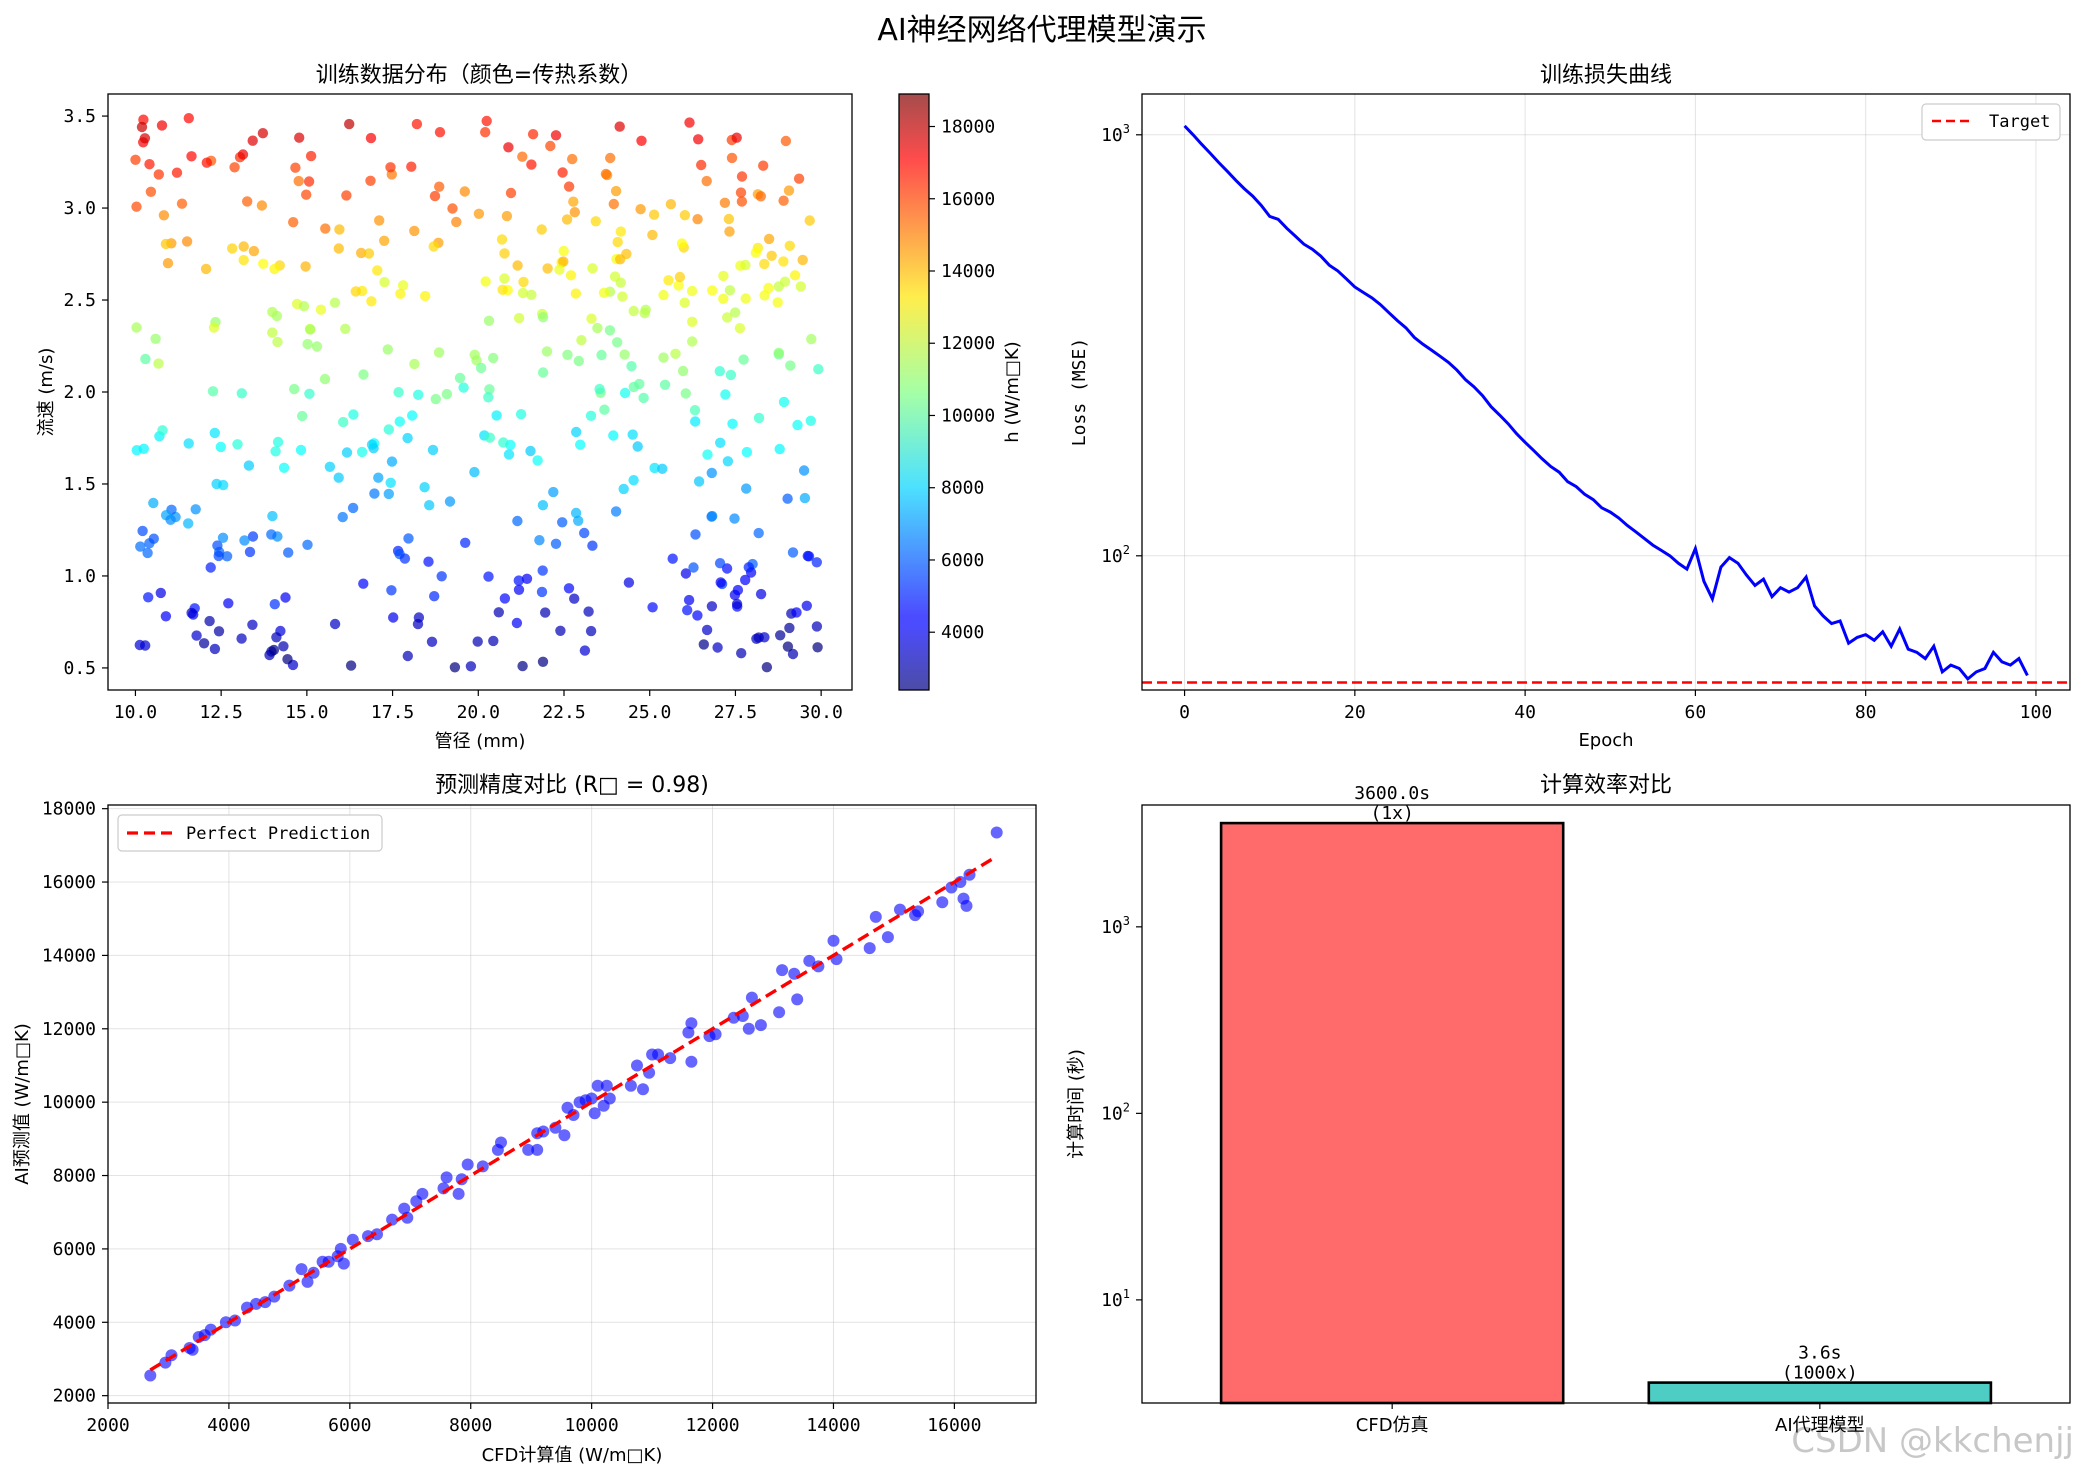  Describe the element at coordinates (69, 809) in the screenshot. I see `p3-y-tick-label: 18000` at that location.